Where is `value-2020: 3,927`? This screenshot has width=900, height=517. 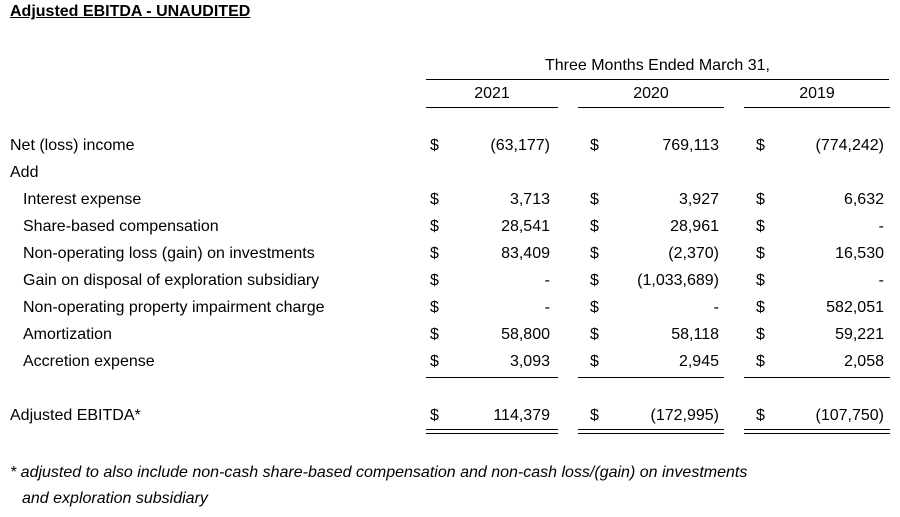 value-2020: 3,927 is located at coordinates (698, 199).